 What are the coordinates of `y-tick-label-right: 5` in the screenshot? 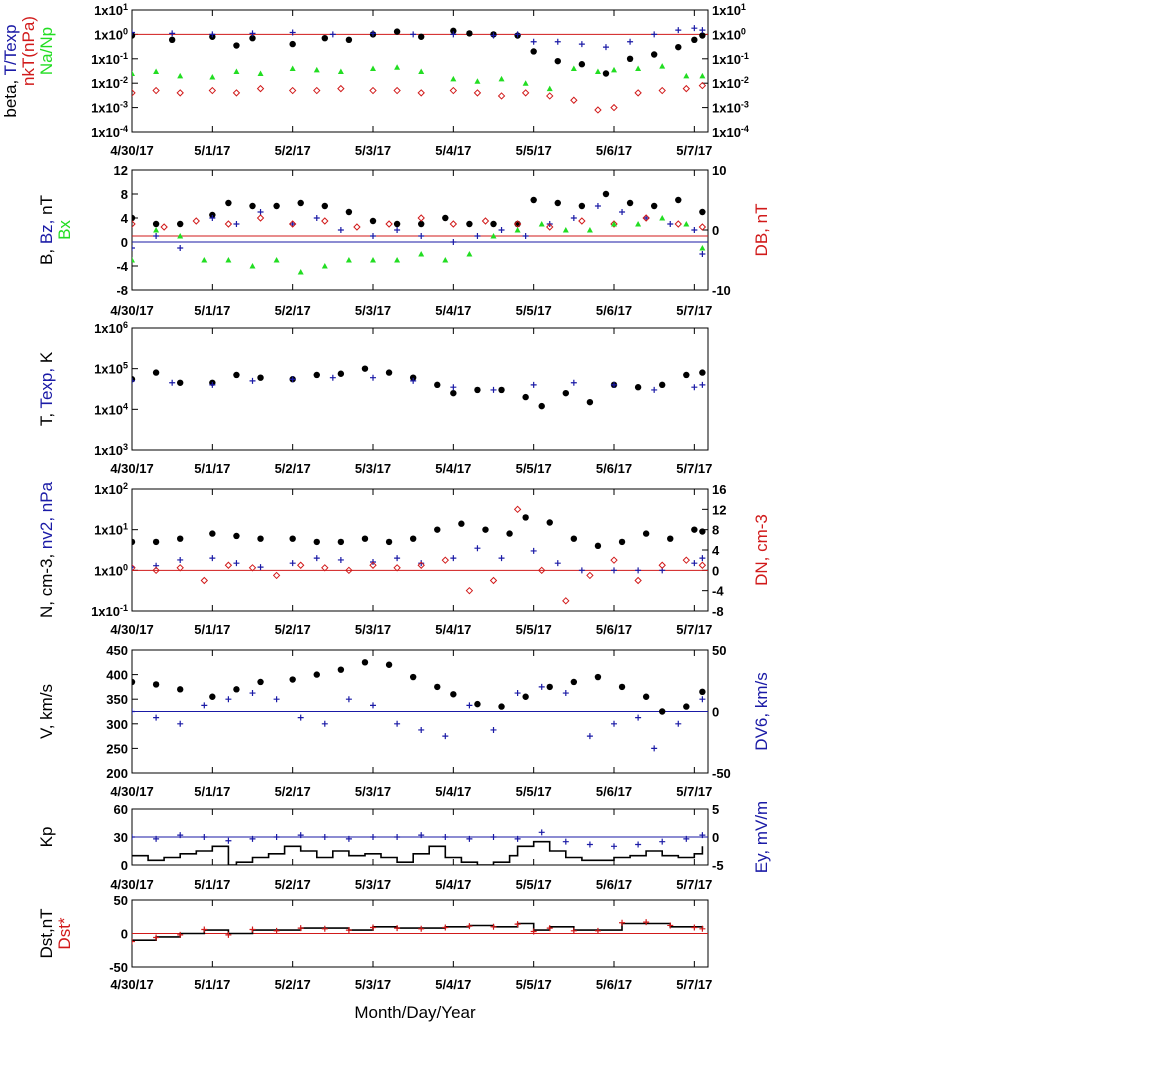 It's located at (715, 809).